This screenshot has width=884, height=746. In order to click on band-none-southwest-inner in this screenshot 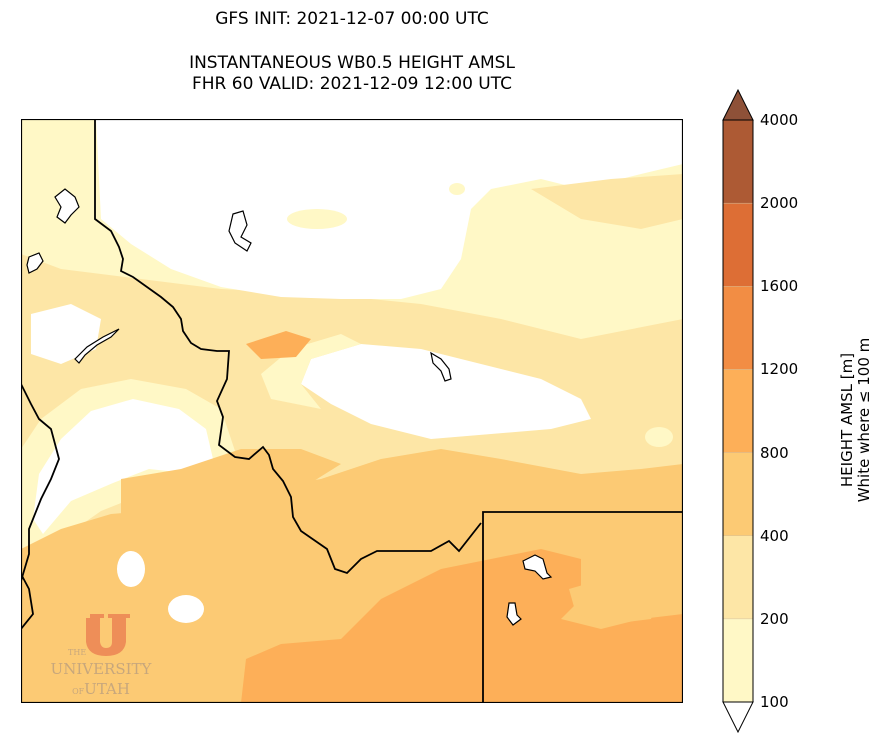, I will do `click(123, 466)`.